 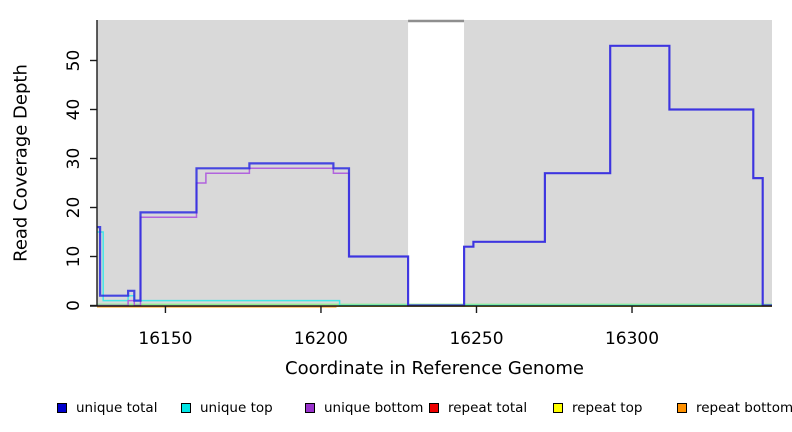 I want to click on legend-label: repeat top, so click(x=607, y=408).